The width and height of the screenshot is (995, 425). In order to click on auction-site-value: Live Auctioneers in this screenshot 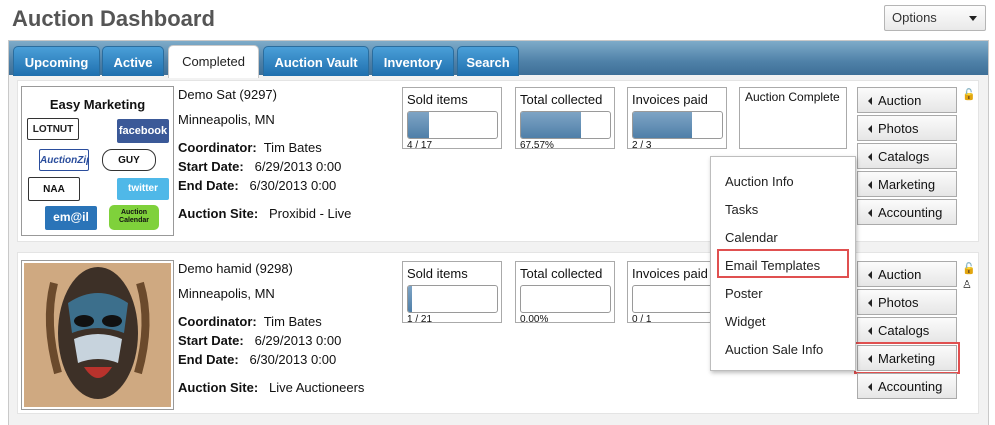, I will do `click(317, 387)`.